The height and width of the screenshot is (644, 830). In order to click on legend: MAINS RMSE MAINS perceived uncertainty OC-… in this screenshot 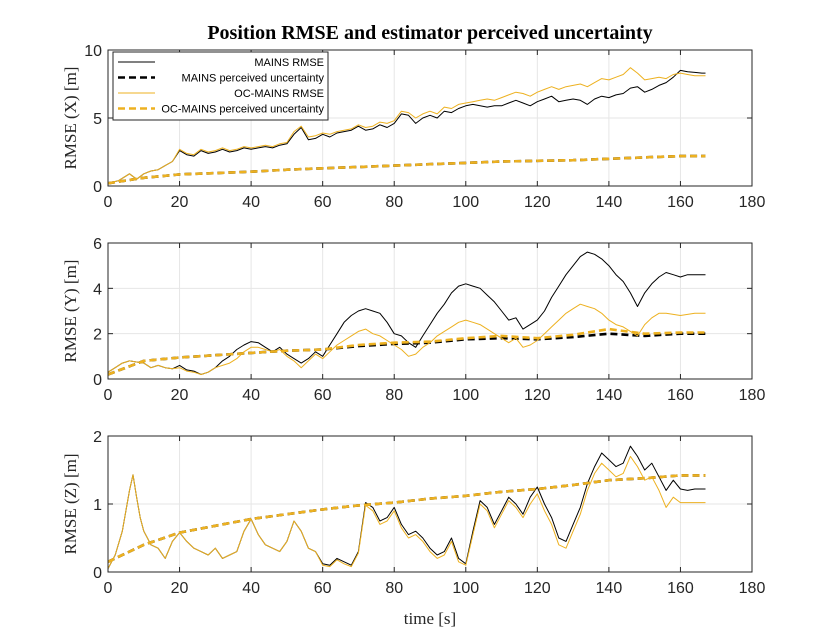, I will do `click(220, 86)`.